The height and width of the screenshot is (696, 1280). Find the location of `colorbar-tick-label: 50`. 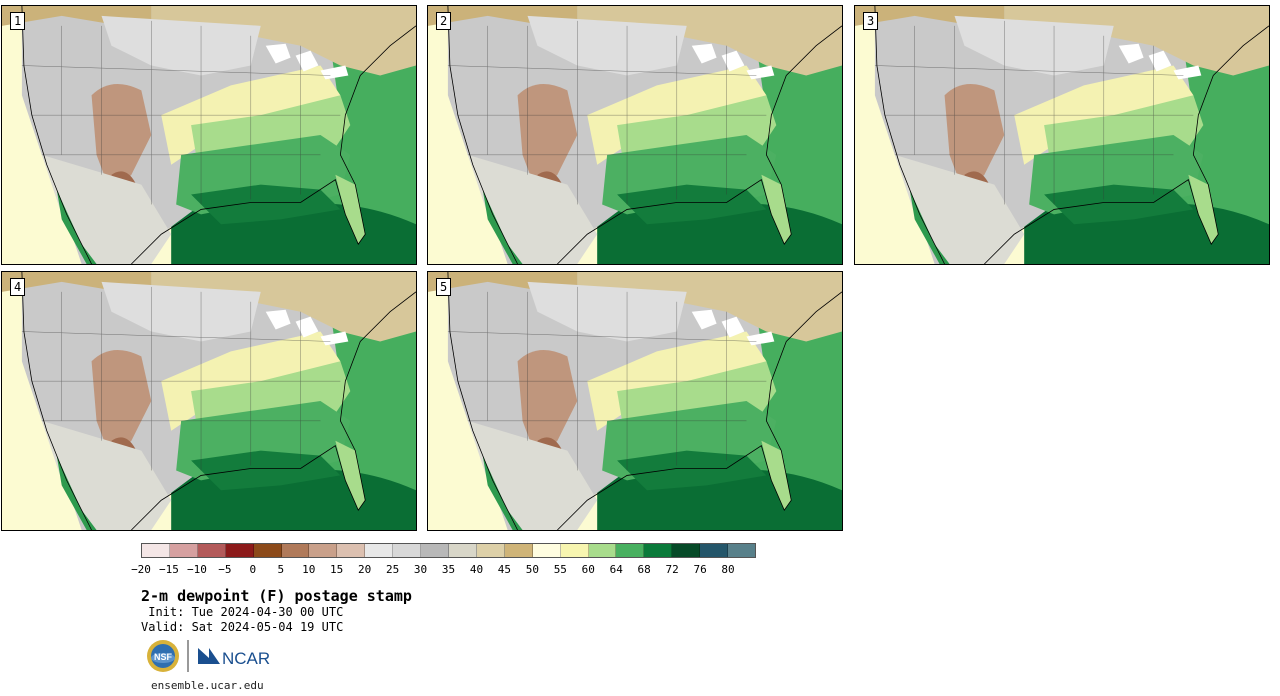

colorbar-tick-label: 50 is located at coordinates (532, 569).